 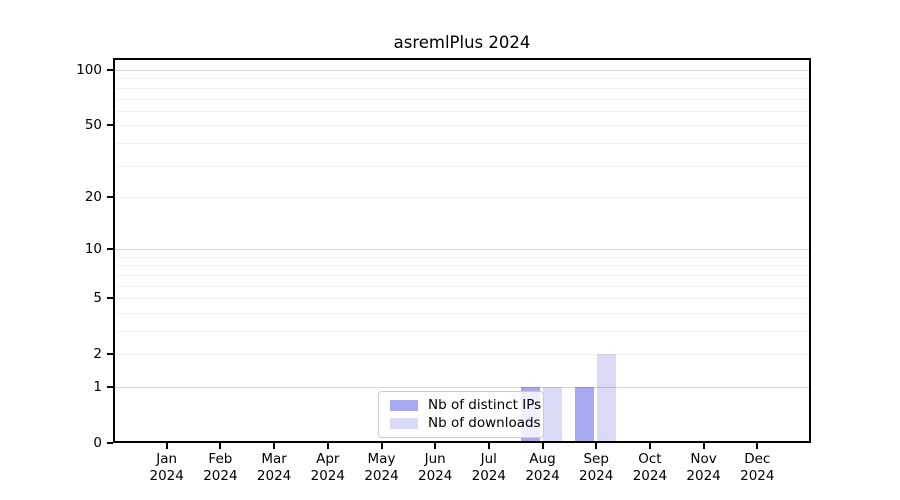 What do you see at coordinates (166, 446) in the screenshot?
I see `x-tick-jan` at bounding box center [166, 446].